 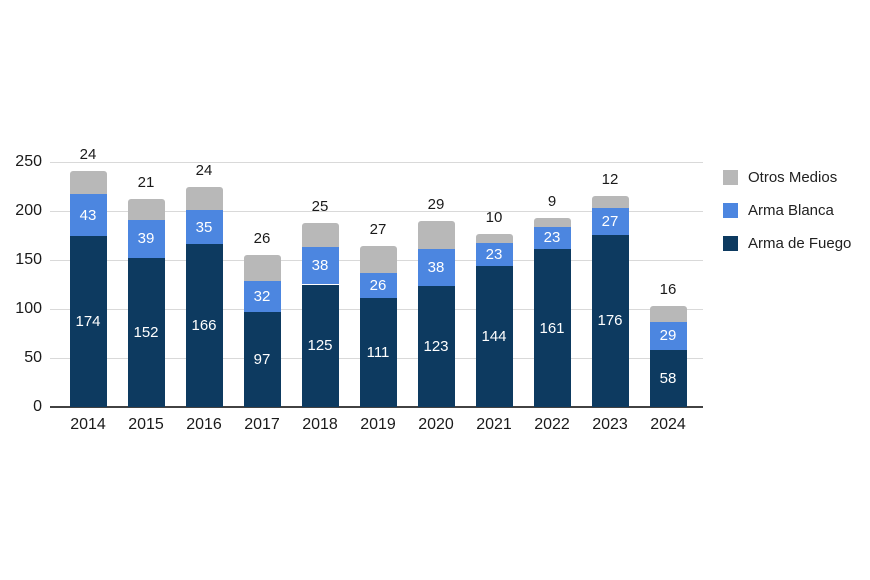 I want to click on bar-segment-arma-de-fuego: 58, so click(x=668, y=378).